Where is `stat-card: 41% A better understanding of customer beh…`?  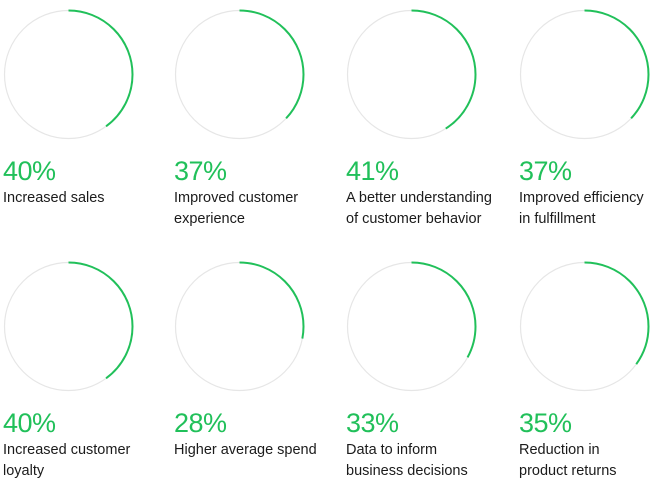
stat-card: 41% A better understanding of customer beh… is located at coordinates (421, 119).